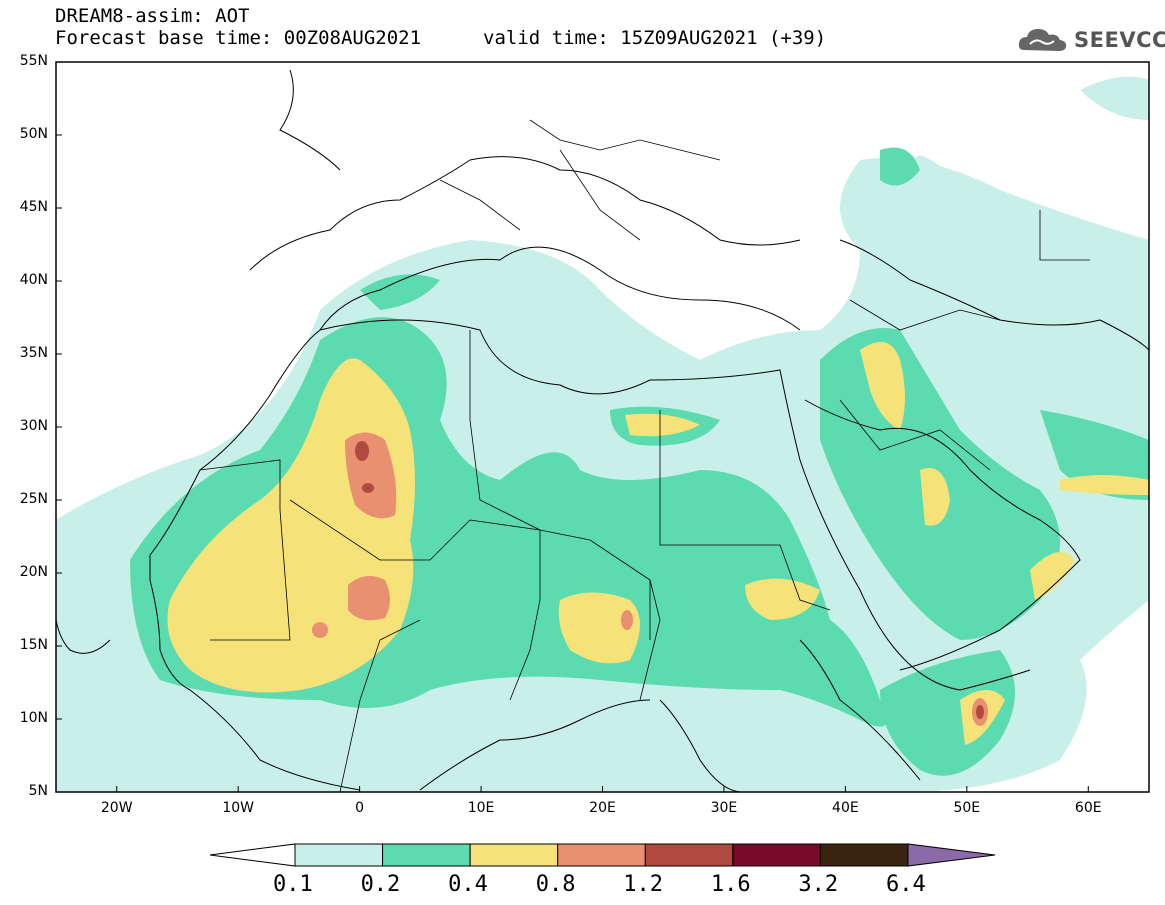 The image size is (1165, 905). Describe the element at coordinates (33, 61) in the screenshot. I see `lat-label: 55N` at that location.